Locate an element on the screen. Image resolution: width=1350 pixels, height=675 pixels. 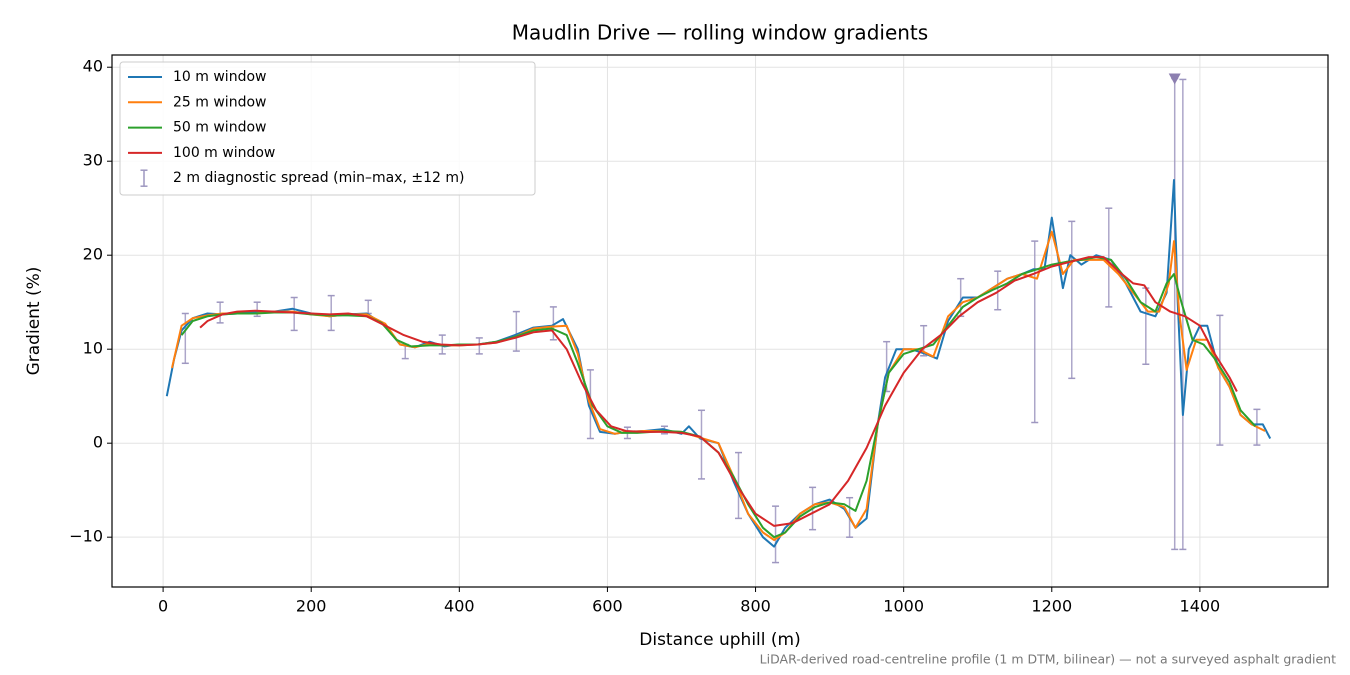
x-tick-label: 1400 is located at coordinates (1200, 606).